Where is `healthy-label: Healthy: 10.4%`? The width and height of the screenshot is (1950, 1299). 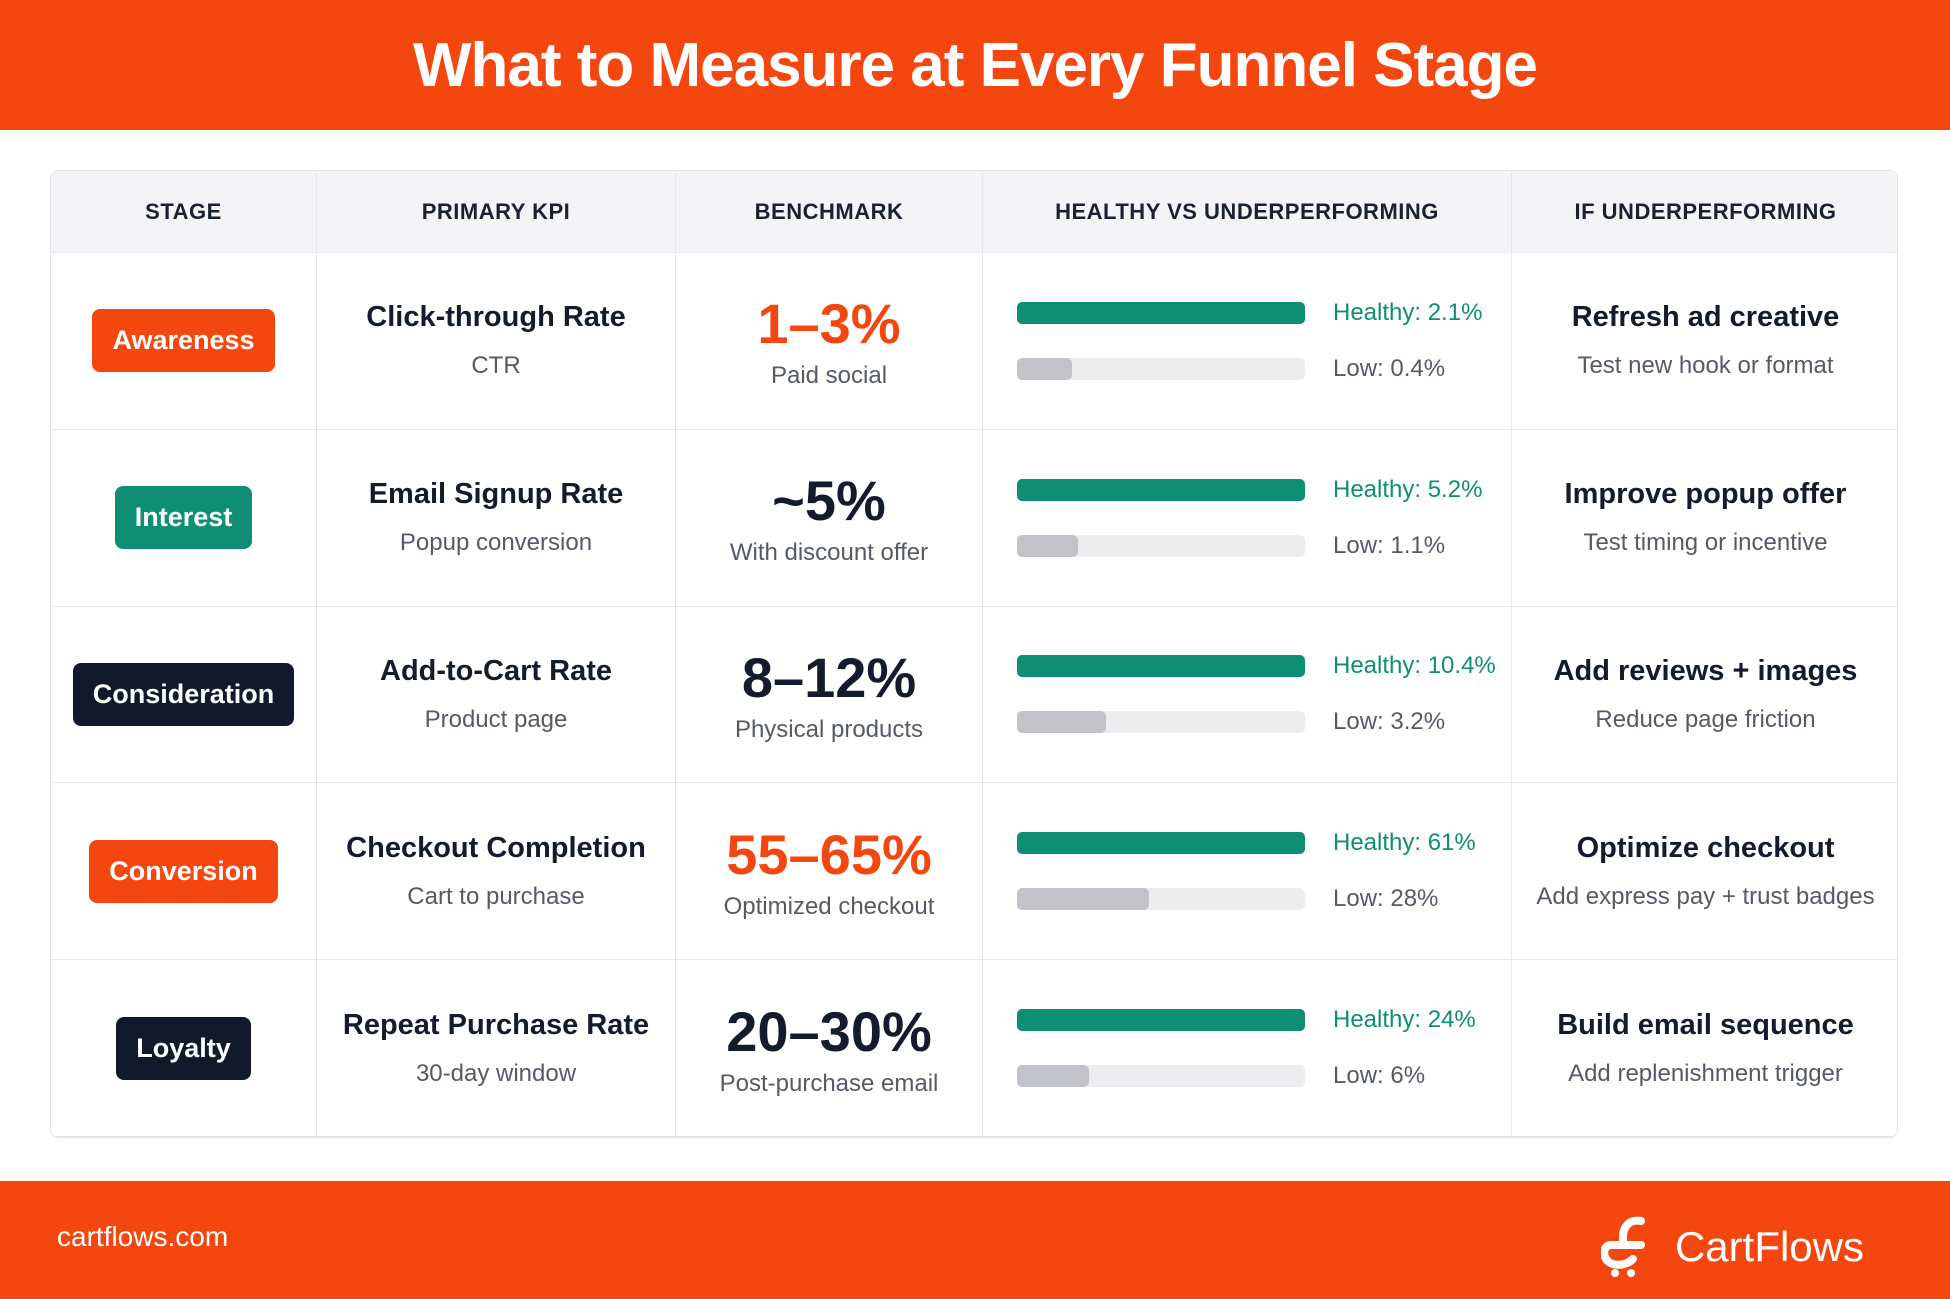
healthy-label: Healthy: 10.4% is located at coordinates (1414, 666).